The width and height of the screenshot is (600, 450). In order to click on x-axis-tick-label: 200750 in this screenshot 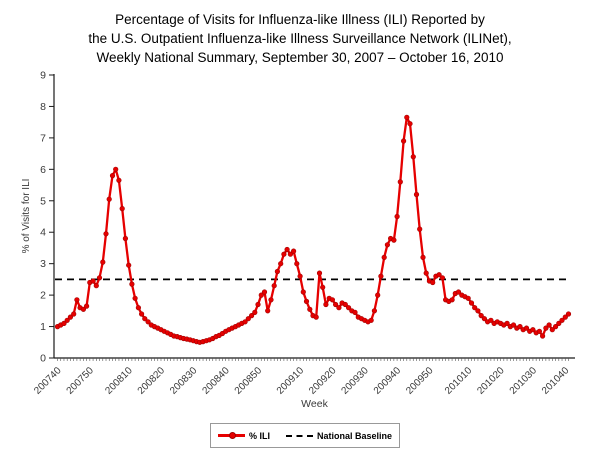, I will do `click(81, 381)`.